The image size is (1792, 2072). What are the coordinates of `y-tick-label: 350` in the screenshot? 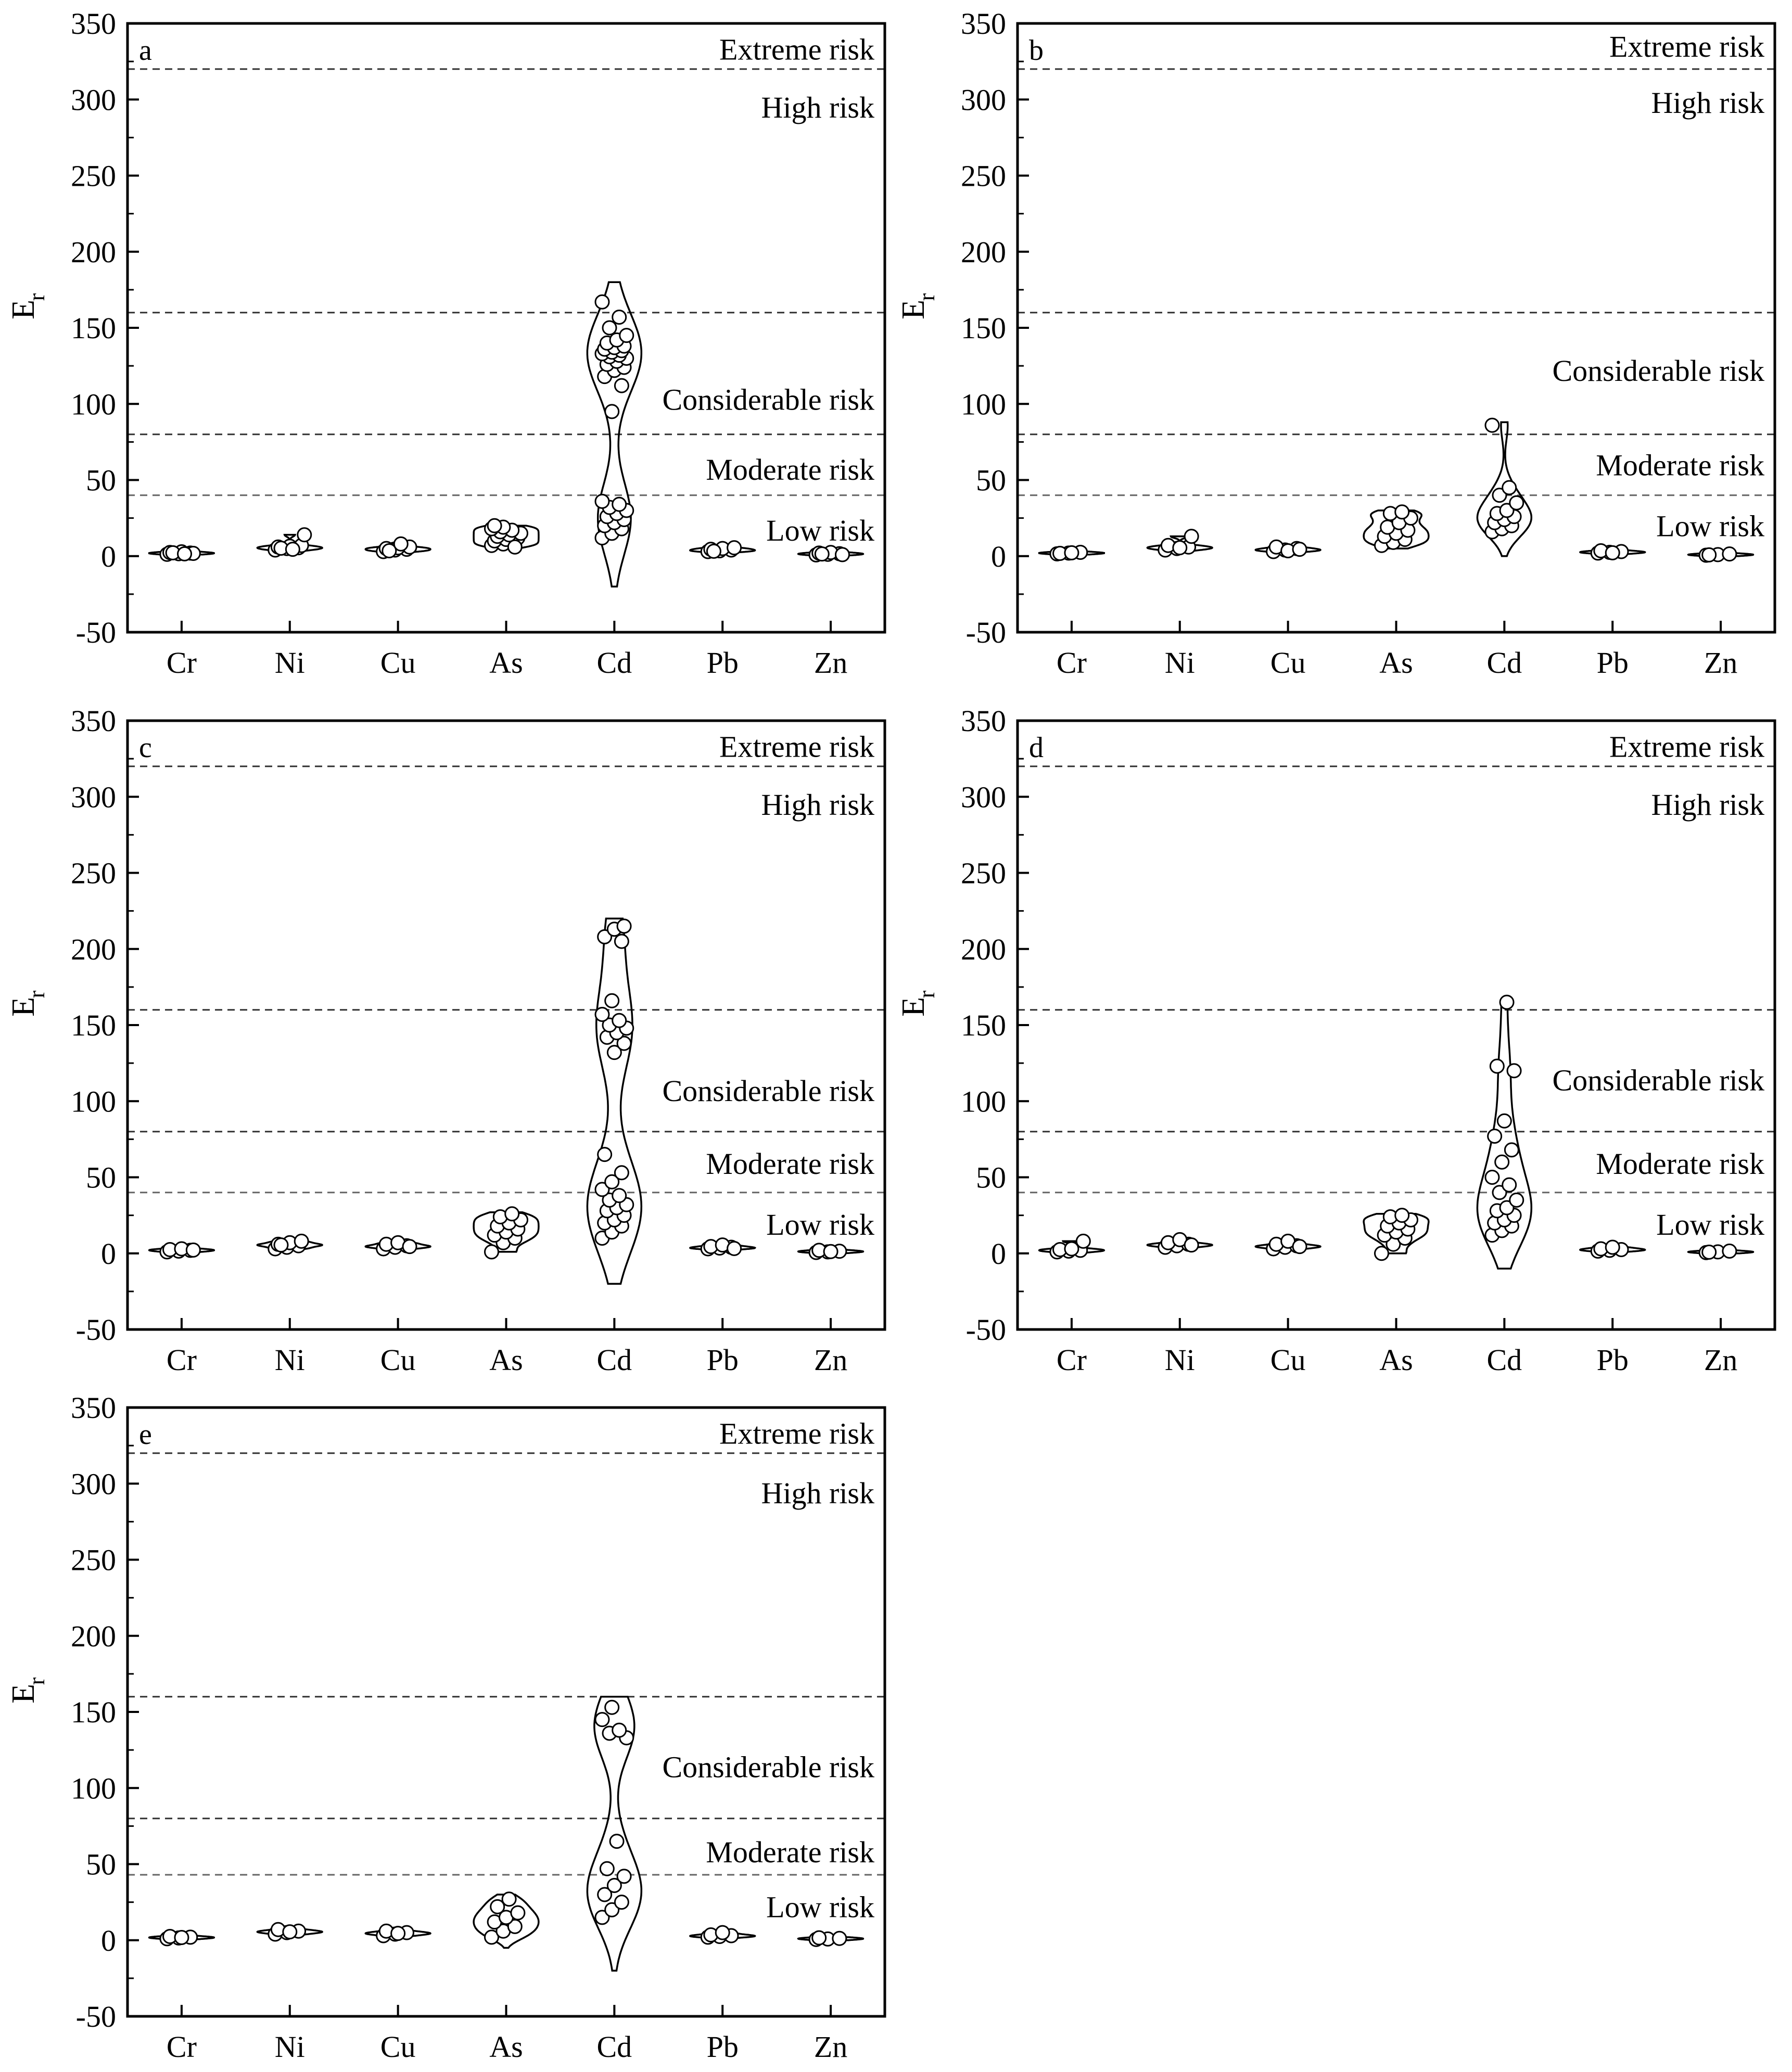 It's located at (93, 24).